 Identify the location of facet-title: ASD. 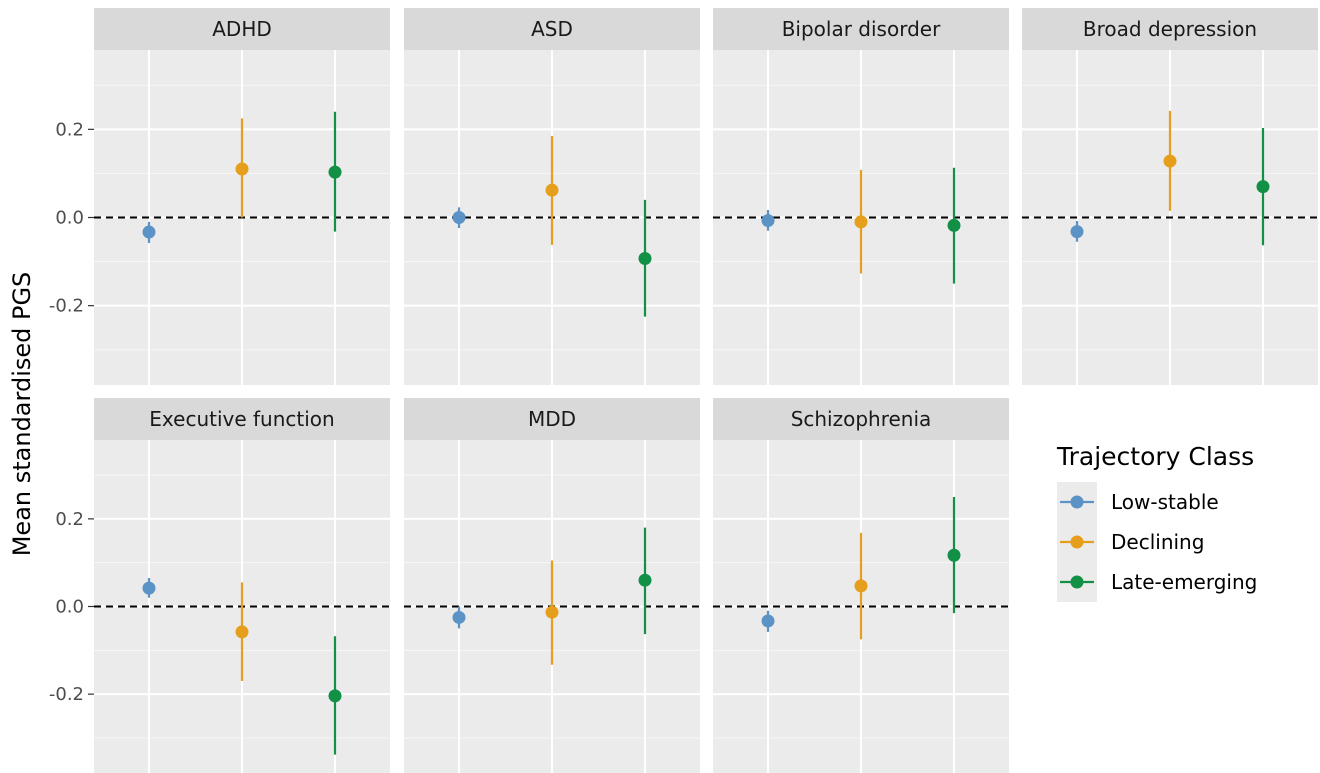
(552, 29).